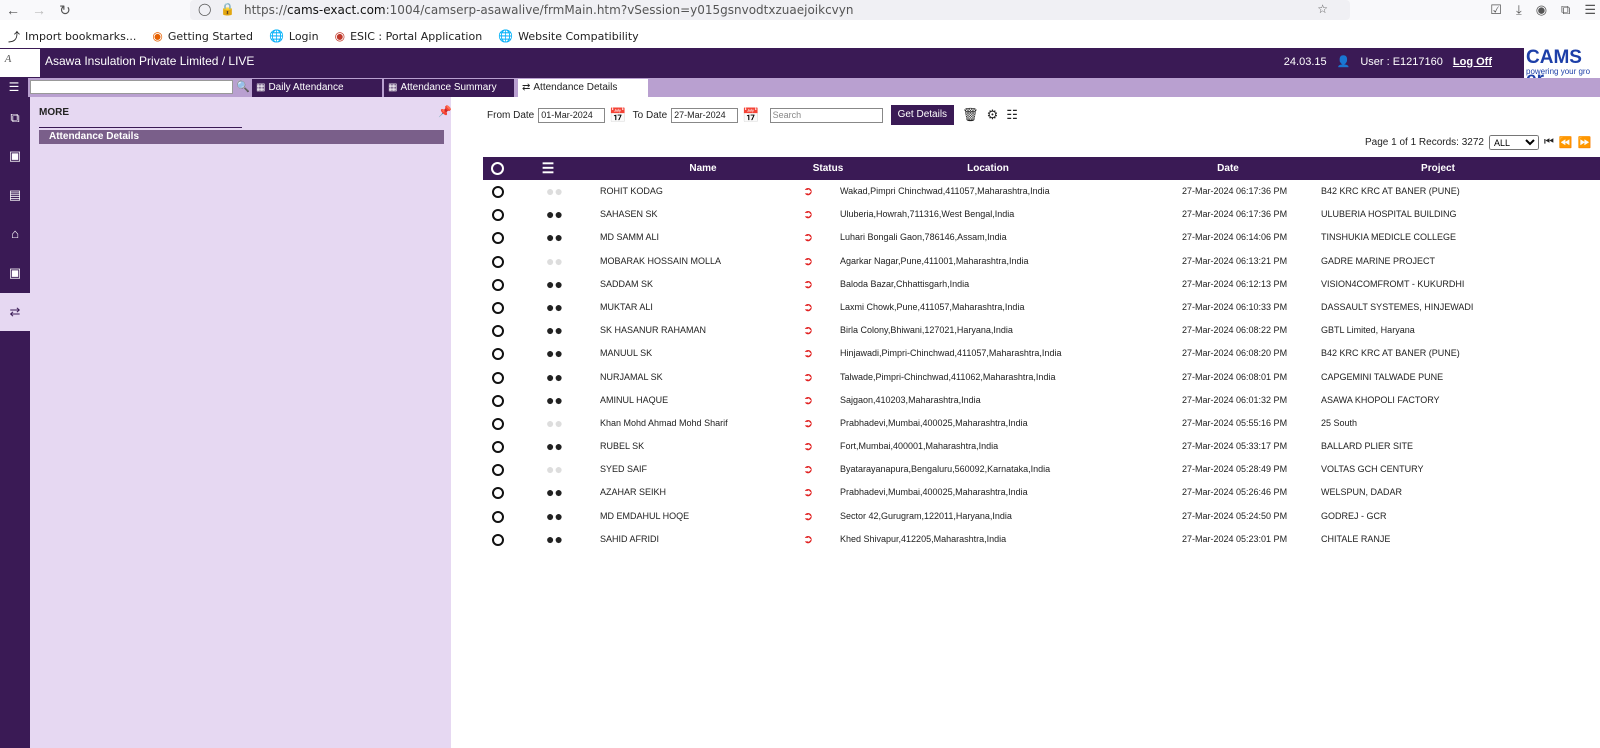 The height and width of the screenshot is (748, 1600). What do you see at coordinates (15, 194) in the screenshot?
I see `document-icon: ▤` at bounding box center [15, 194].